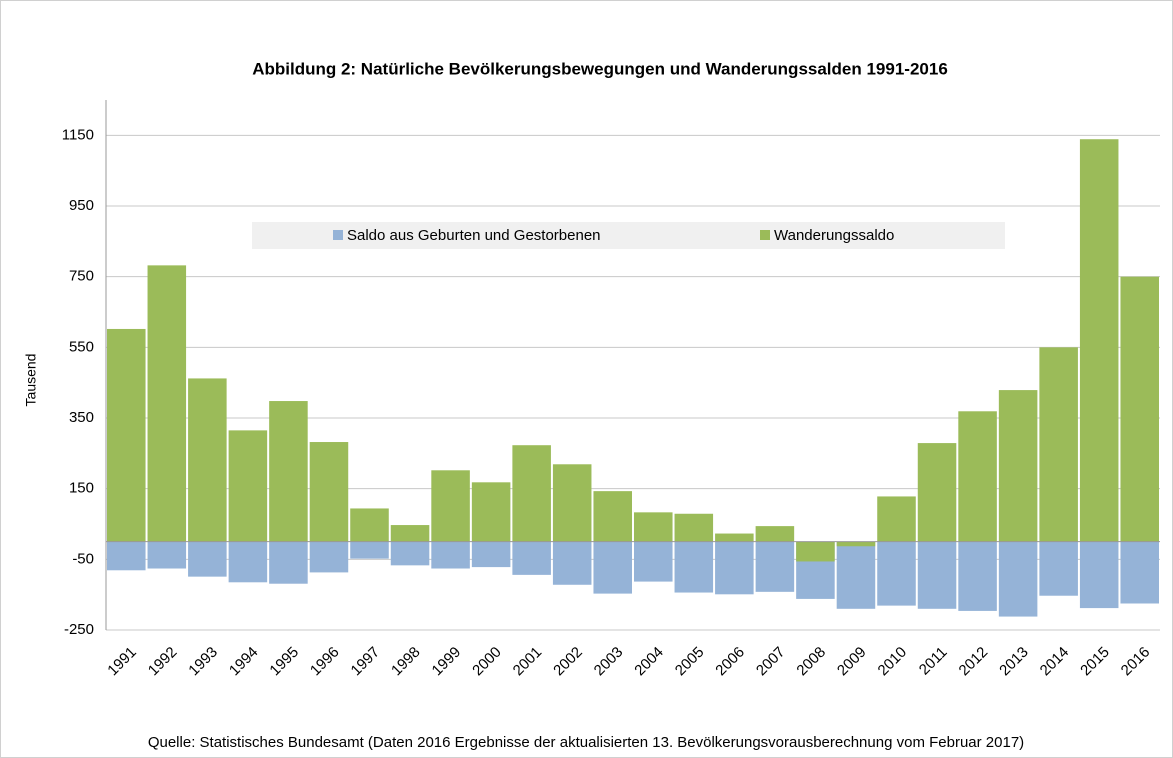  Describe the element at coordinates (81, 205) in the screenshot. I see `y-tick-label: 950` at that location.